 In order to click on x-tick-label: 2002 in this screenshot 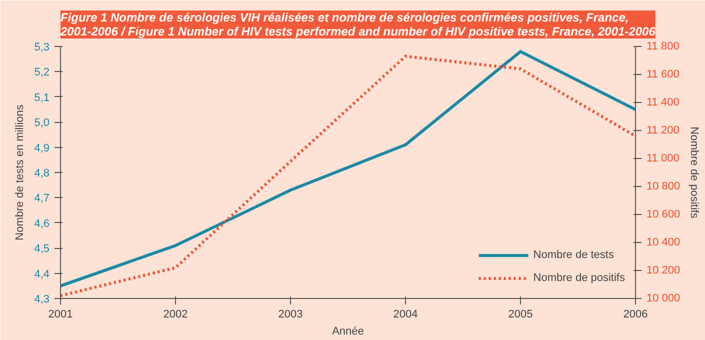, I will do `click(175, 314)`.